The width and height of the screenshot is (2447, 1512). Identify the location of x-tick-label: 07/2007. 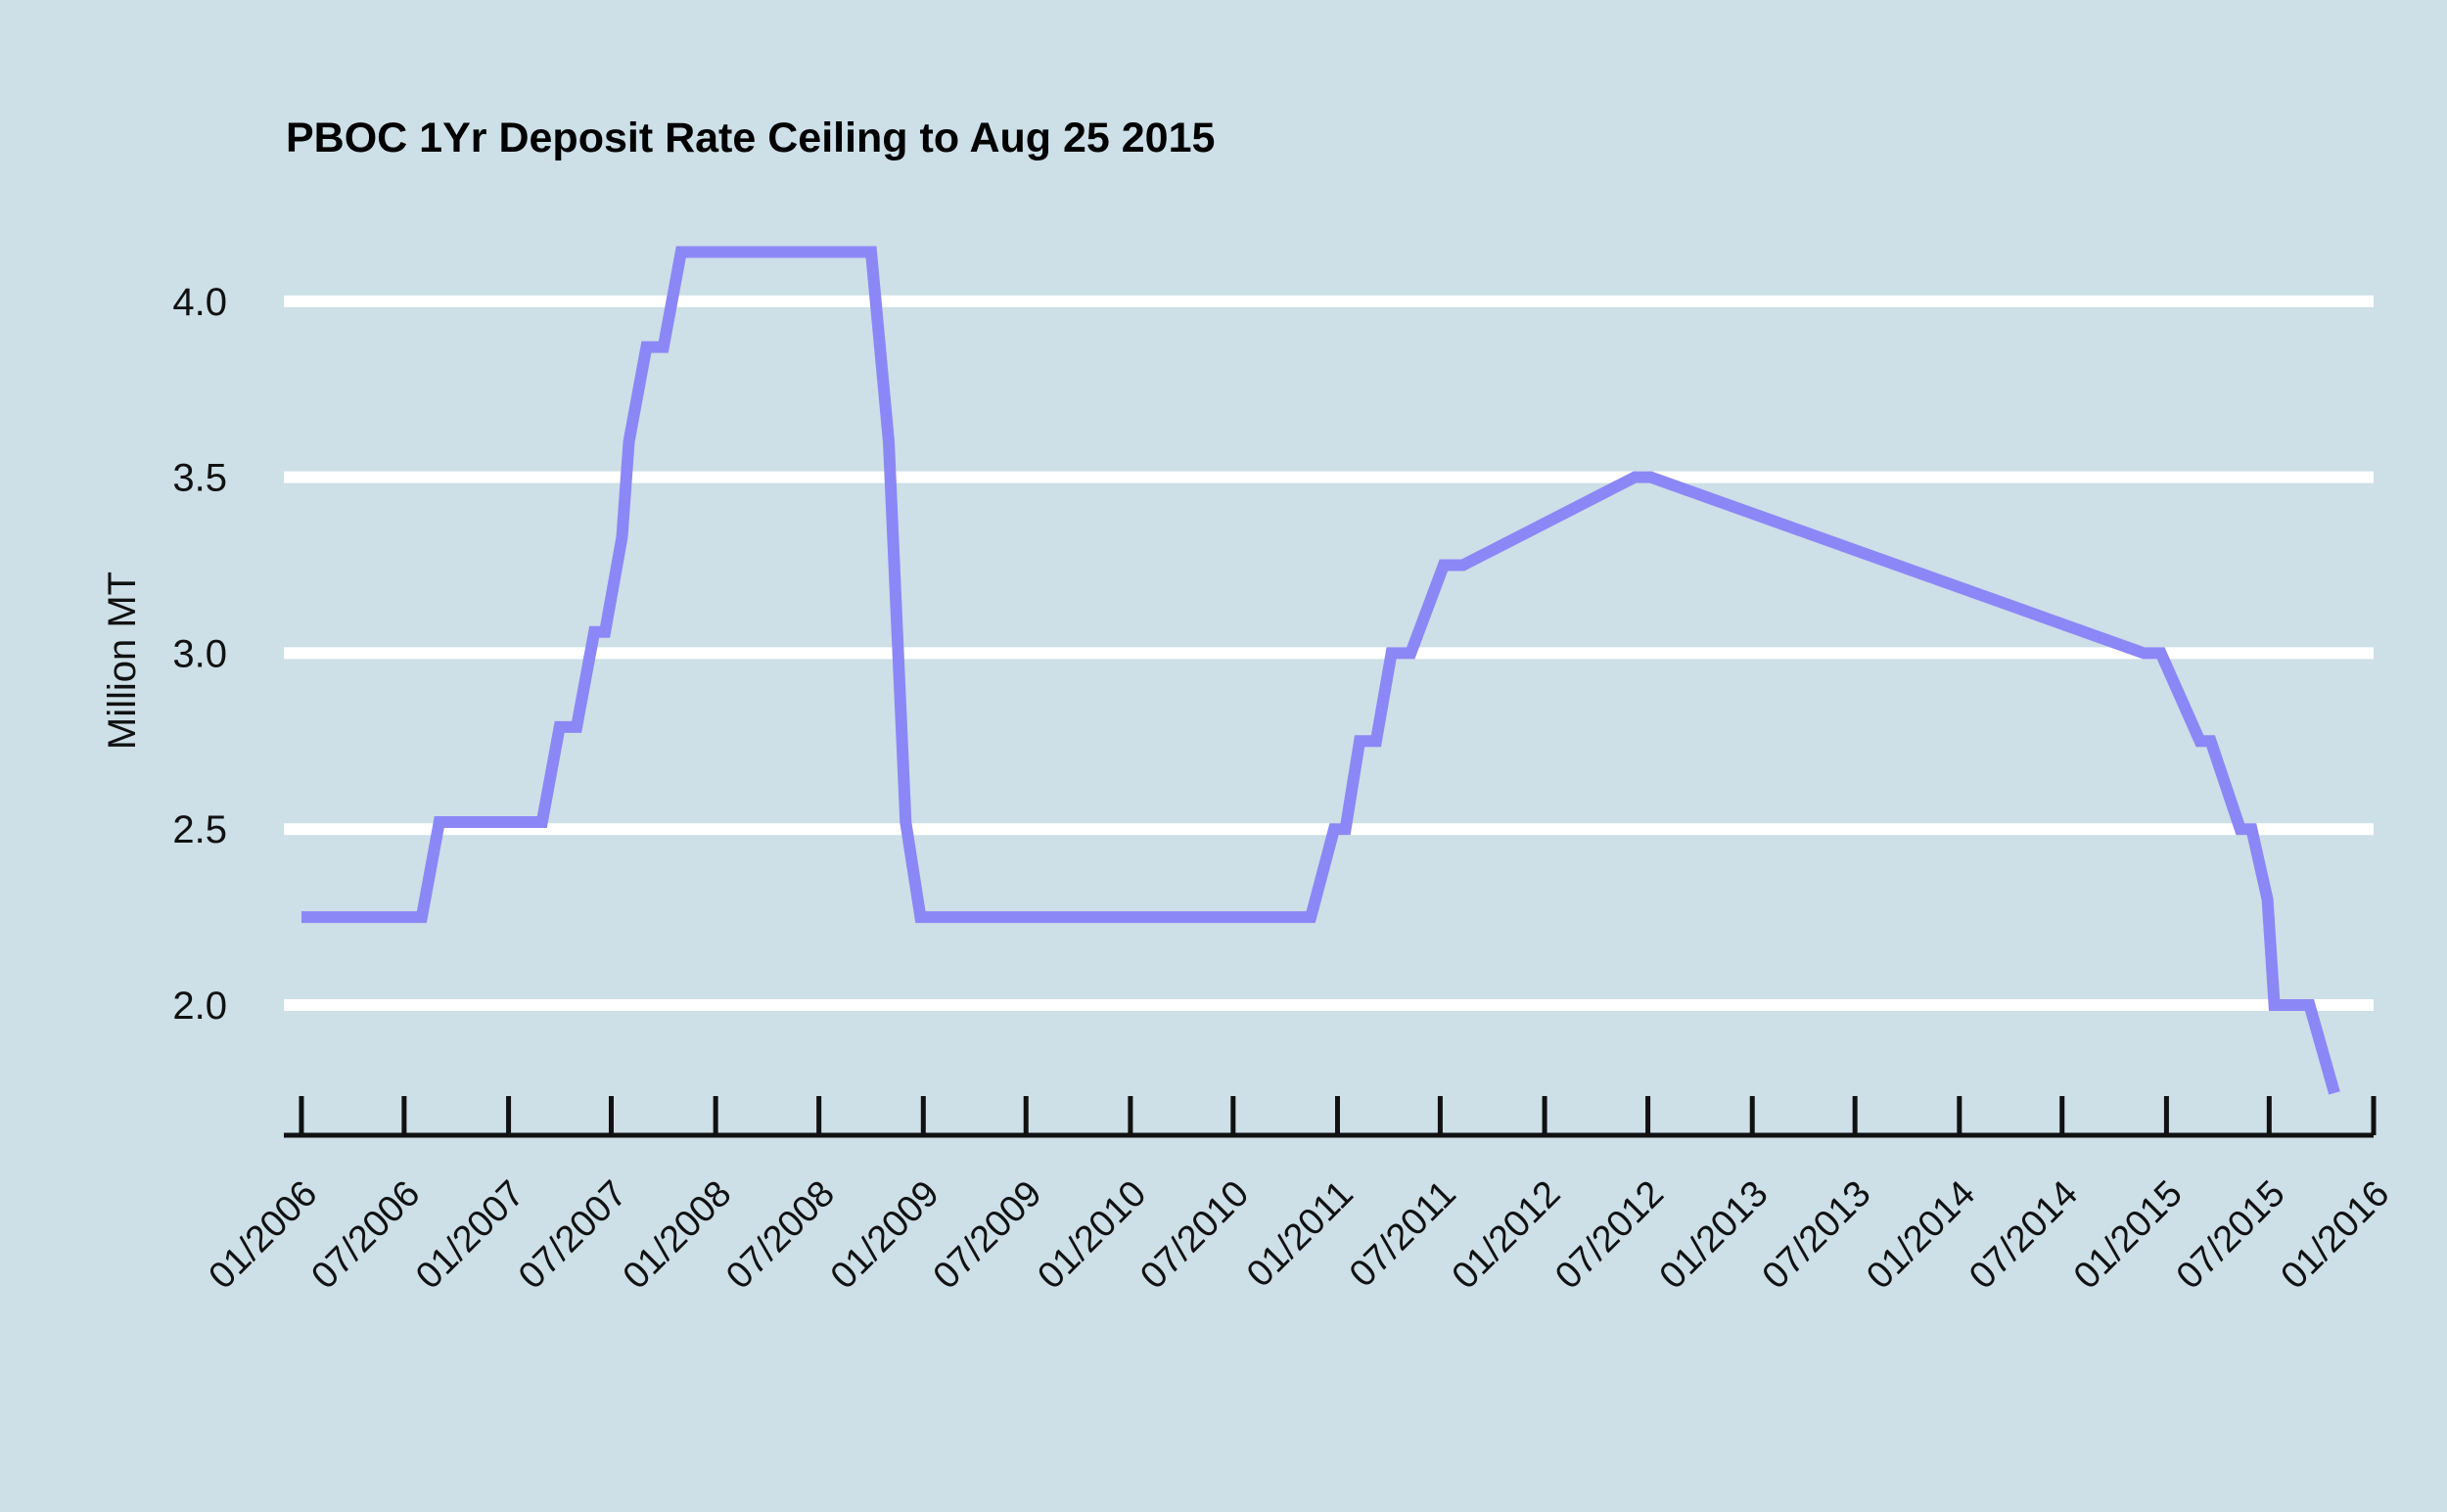
(573, 1235).